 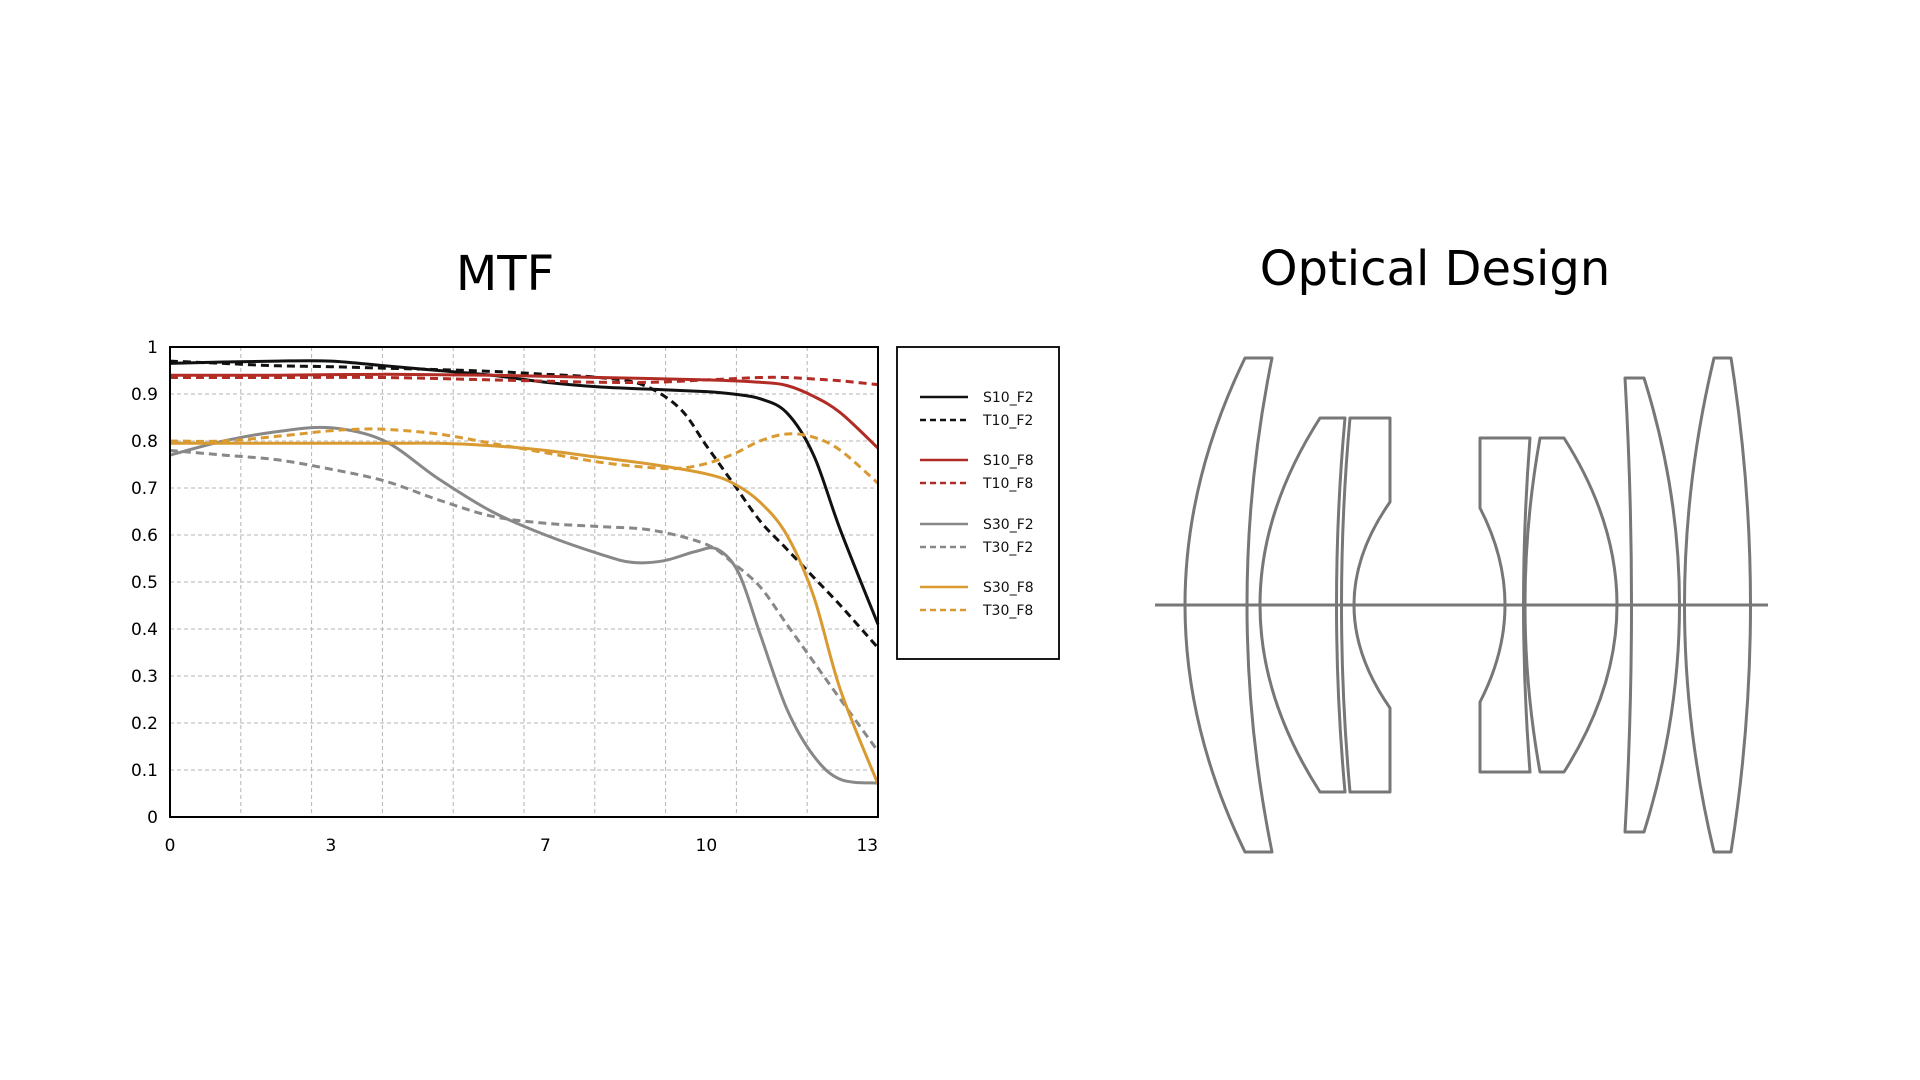 What do you see at coordinates (867, 846) in the screenshot?
I see `x-tick-label: 13` at bounding box center [867, 846].